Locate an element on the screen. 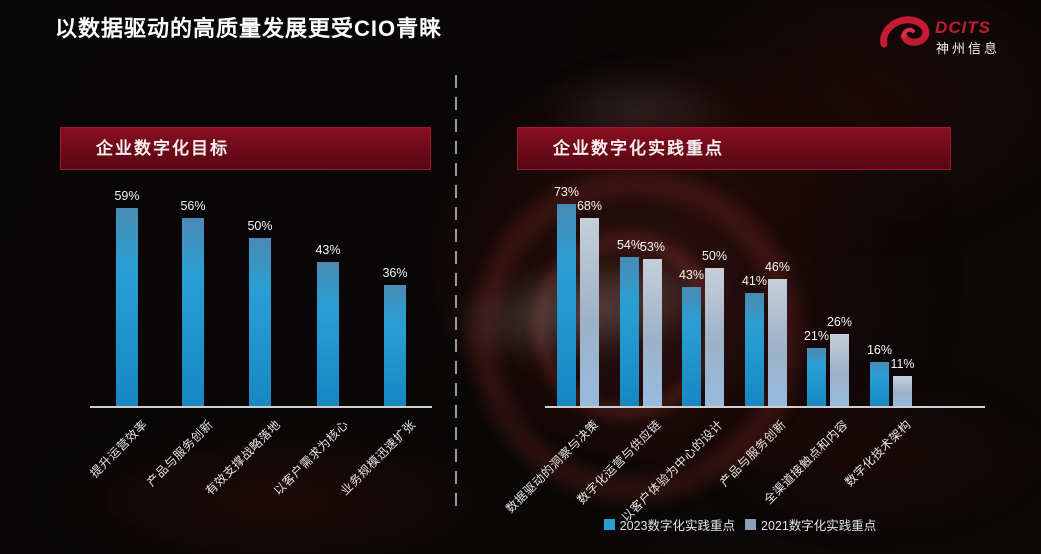 Image resolution: width=1041 pixels, height=554 pixels. legend-label-2021: 2021数字化实践重点 is located at coordinates (819, 526).